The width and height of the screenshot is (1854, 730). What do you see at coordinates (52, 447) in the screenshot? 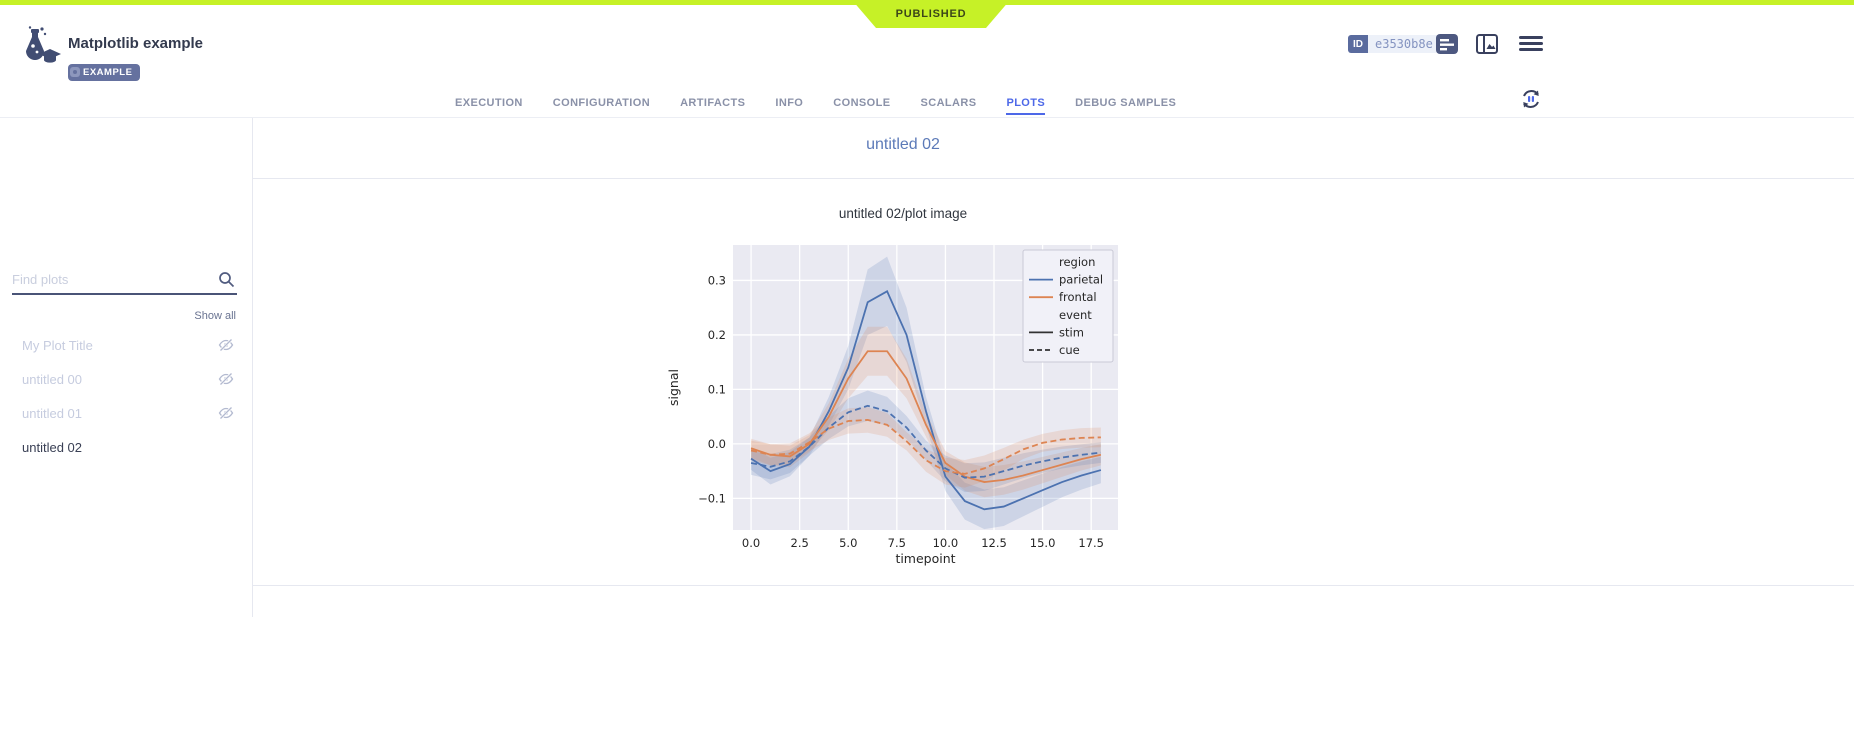
I see `plot-item-label: untitled 02` at bounding box center [52, 447].